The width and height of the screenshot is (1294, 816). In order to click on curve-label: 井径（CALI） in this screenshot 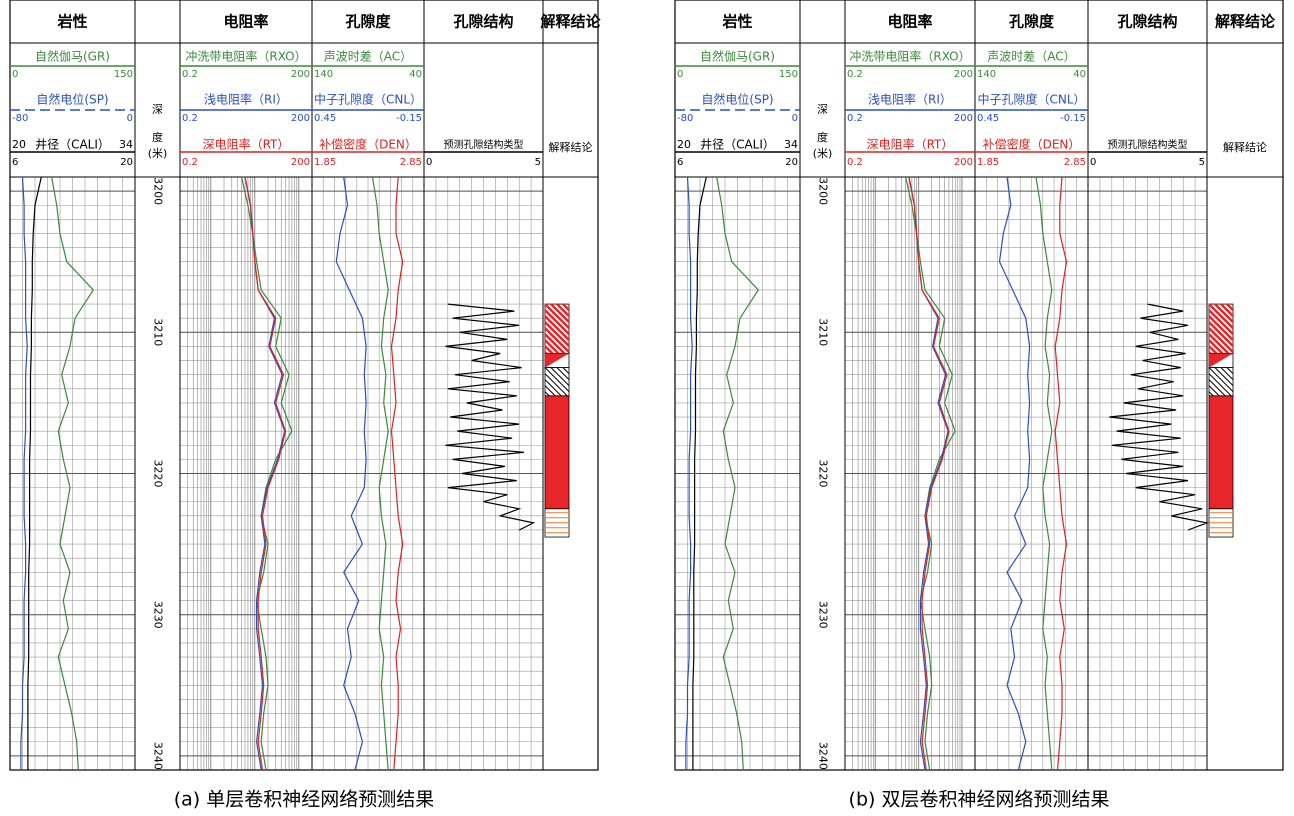, I will do `click(737, 145)`.